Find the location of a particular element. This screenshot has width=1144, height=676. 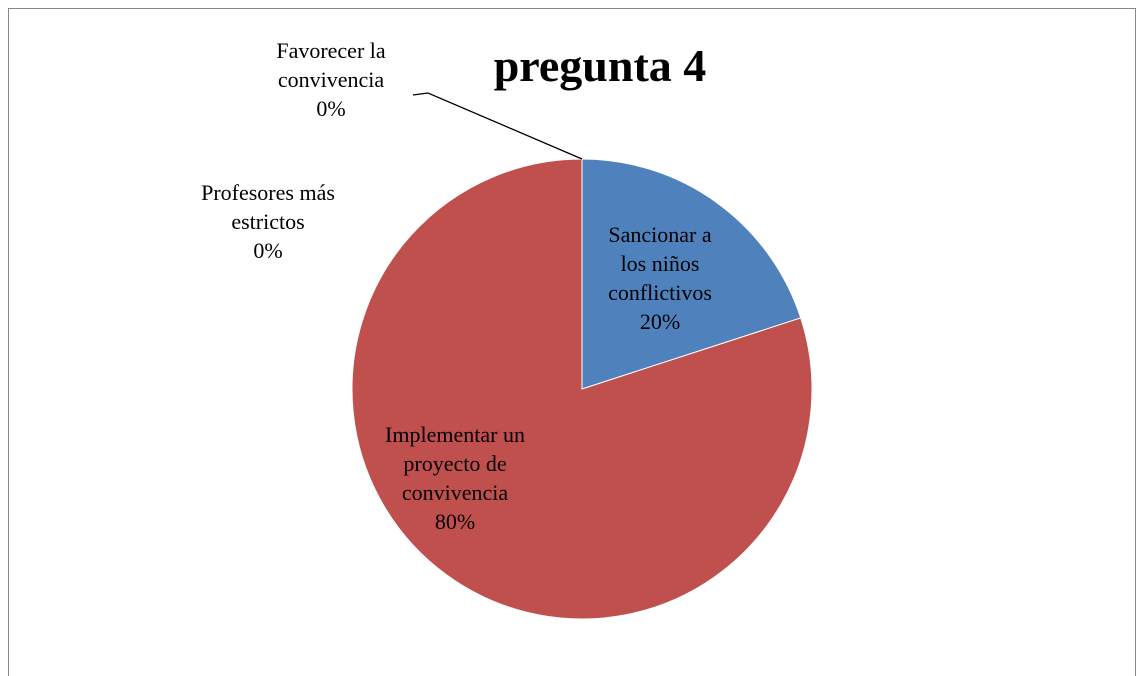

chart-title: pregunta 4 is located at coordinates (600, 65).